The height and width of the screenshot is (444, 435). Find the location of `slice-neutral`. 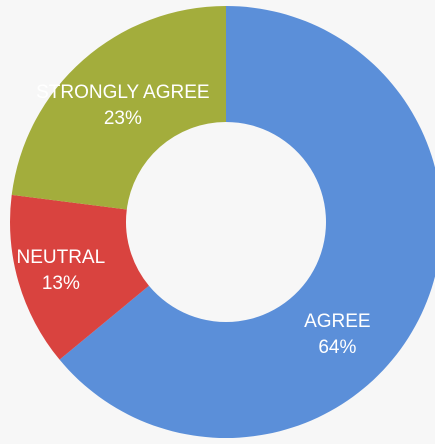

slice-neutral is located at coordinates (79, 277).